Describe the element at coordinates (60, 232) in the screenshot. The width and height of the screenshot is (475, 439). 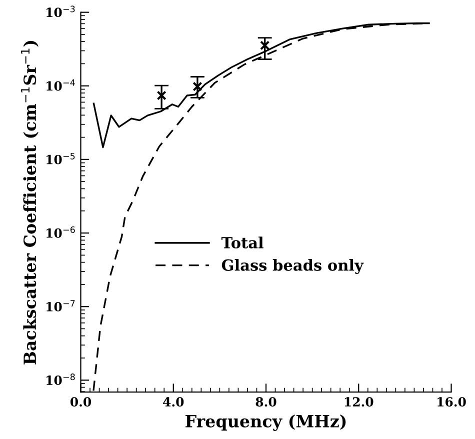
I see `y-tick-label: 10$^{−6}$` at that location.